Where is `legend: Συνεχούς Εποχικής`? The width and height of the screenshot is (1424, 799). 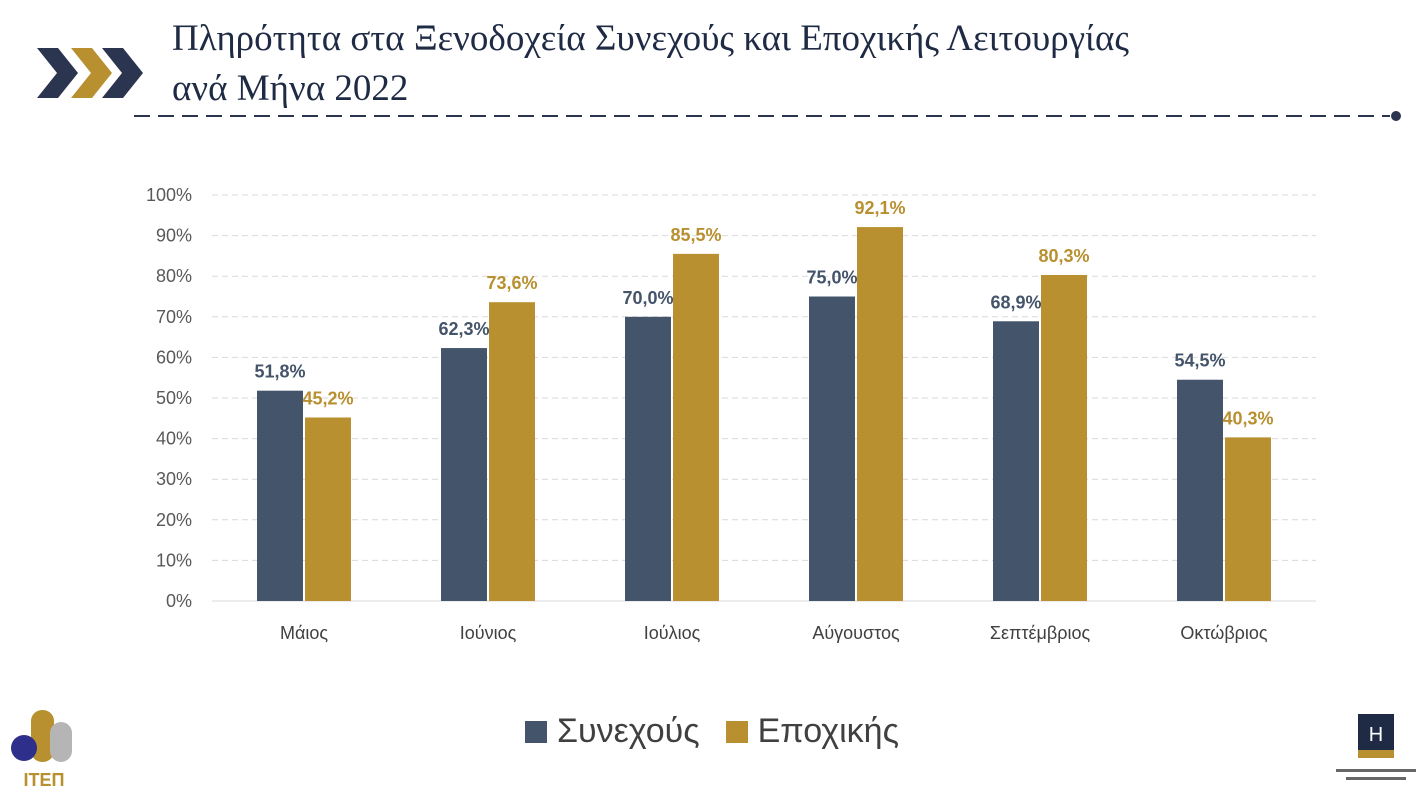
legend: Συνεχούς Εποχικής is located at coordinates (712, 731).